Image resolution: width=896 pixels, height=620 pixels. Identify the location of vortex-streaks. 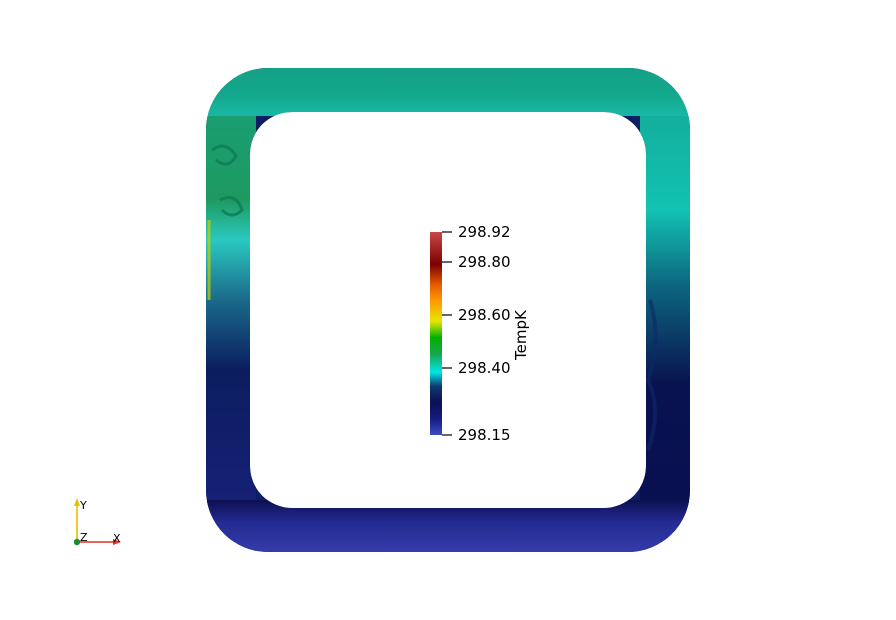
(227, 180).